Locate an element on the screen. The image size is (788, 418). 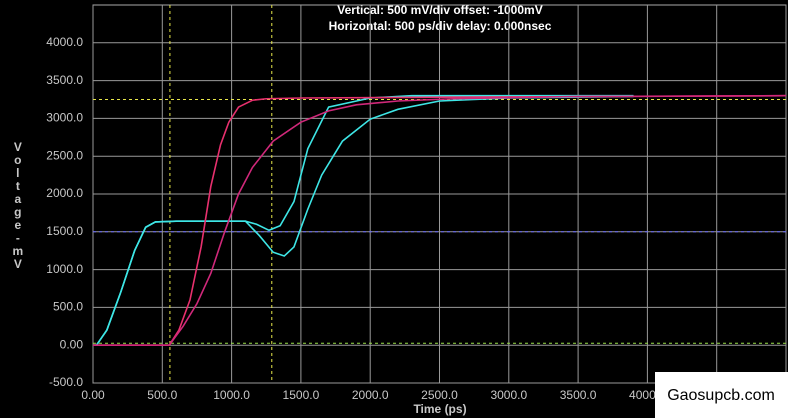
y-tick-label: 0.00 is located at coordinates (72, 344).